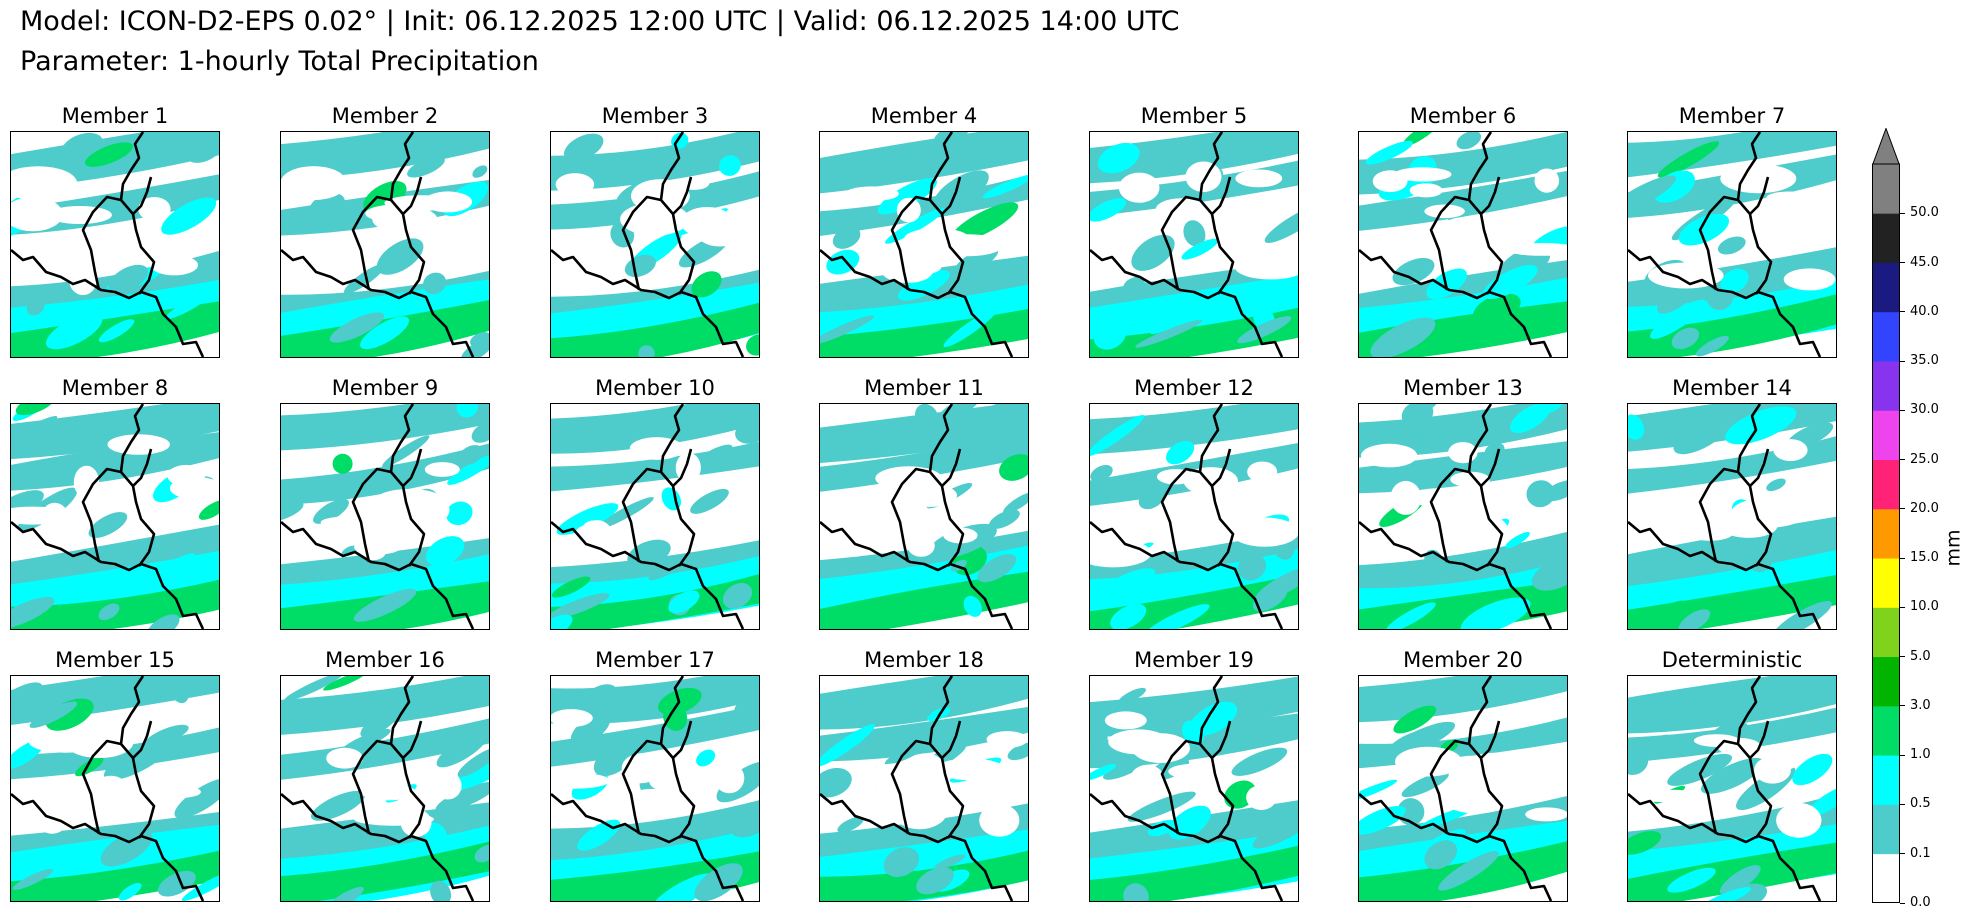 The image size is (1975, 920). Describe the element at coordinates (1924, 607) in the screenshot. I see `colorbar-tick-label: 10.0` at that location.